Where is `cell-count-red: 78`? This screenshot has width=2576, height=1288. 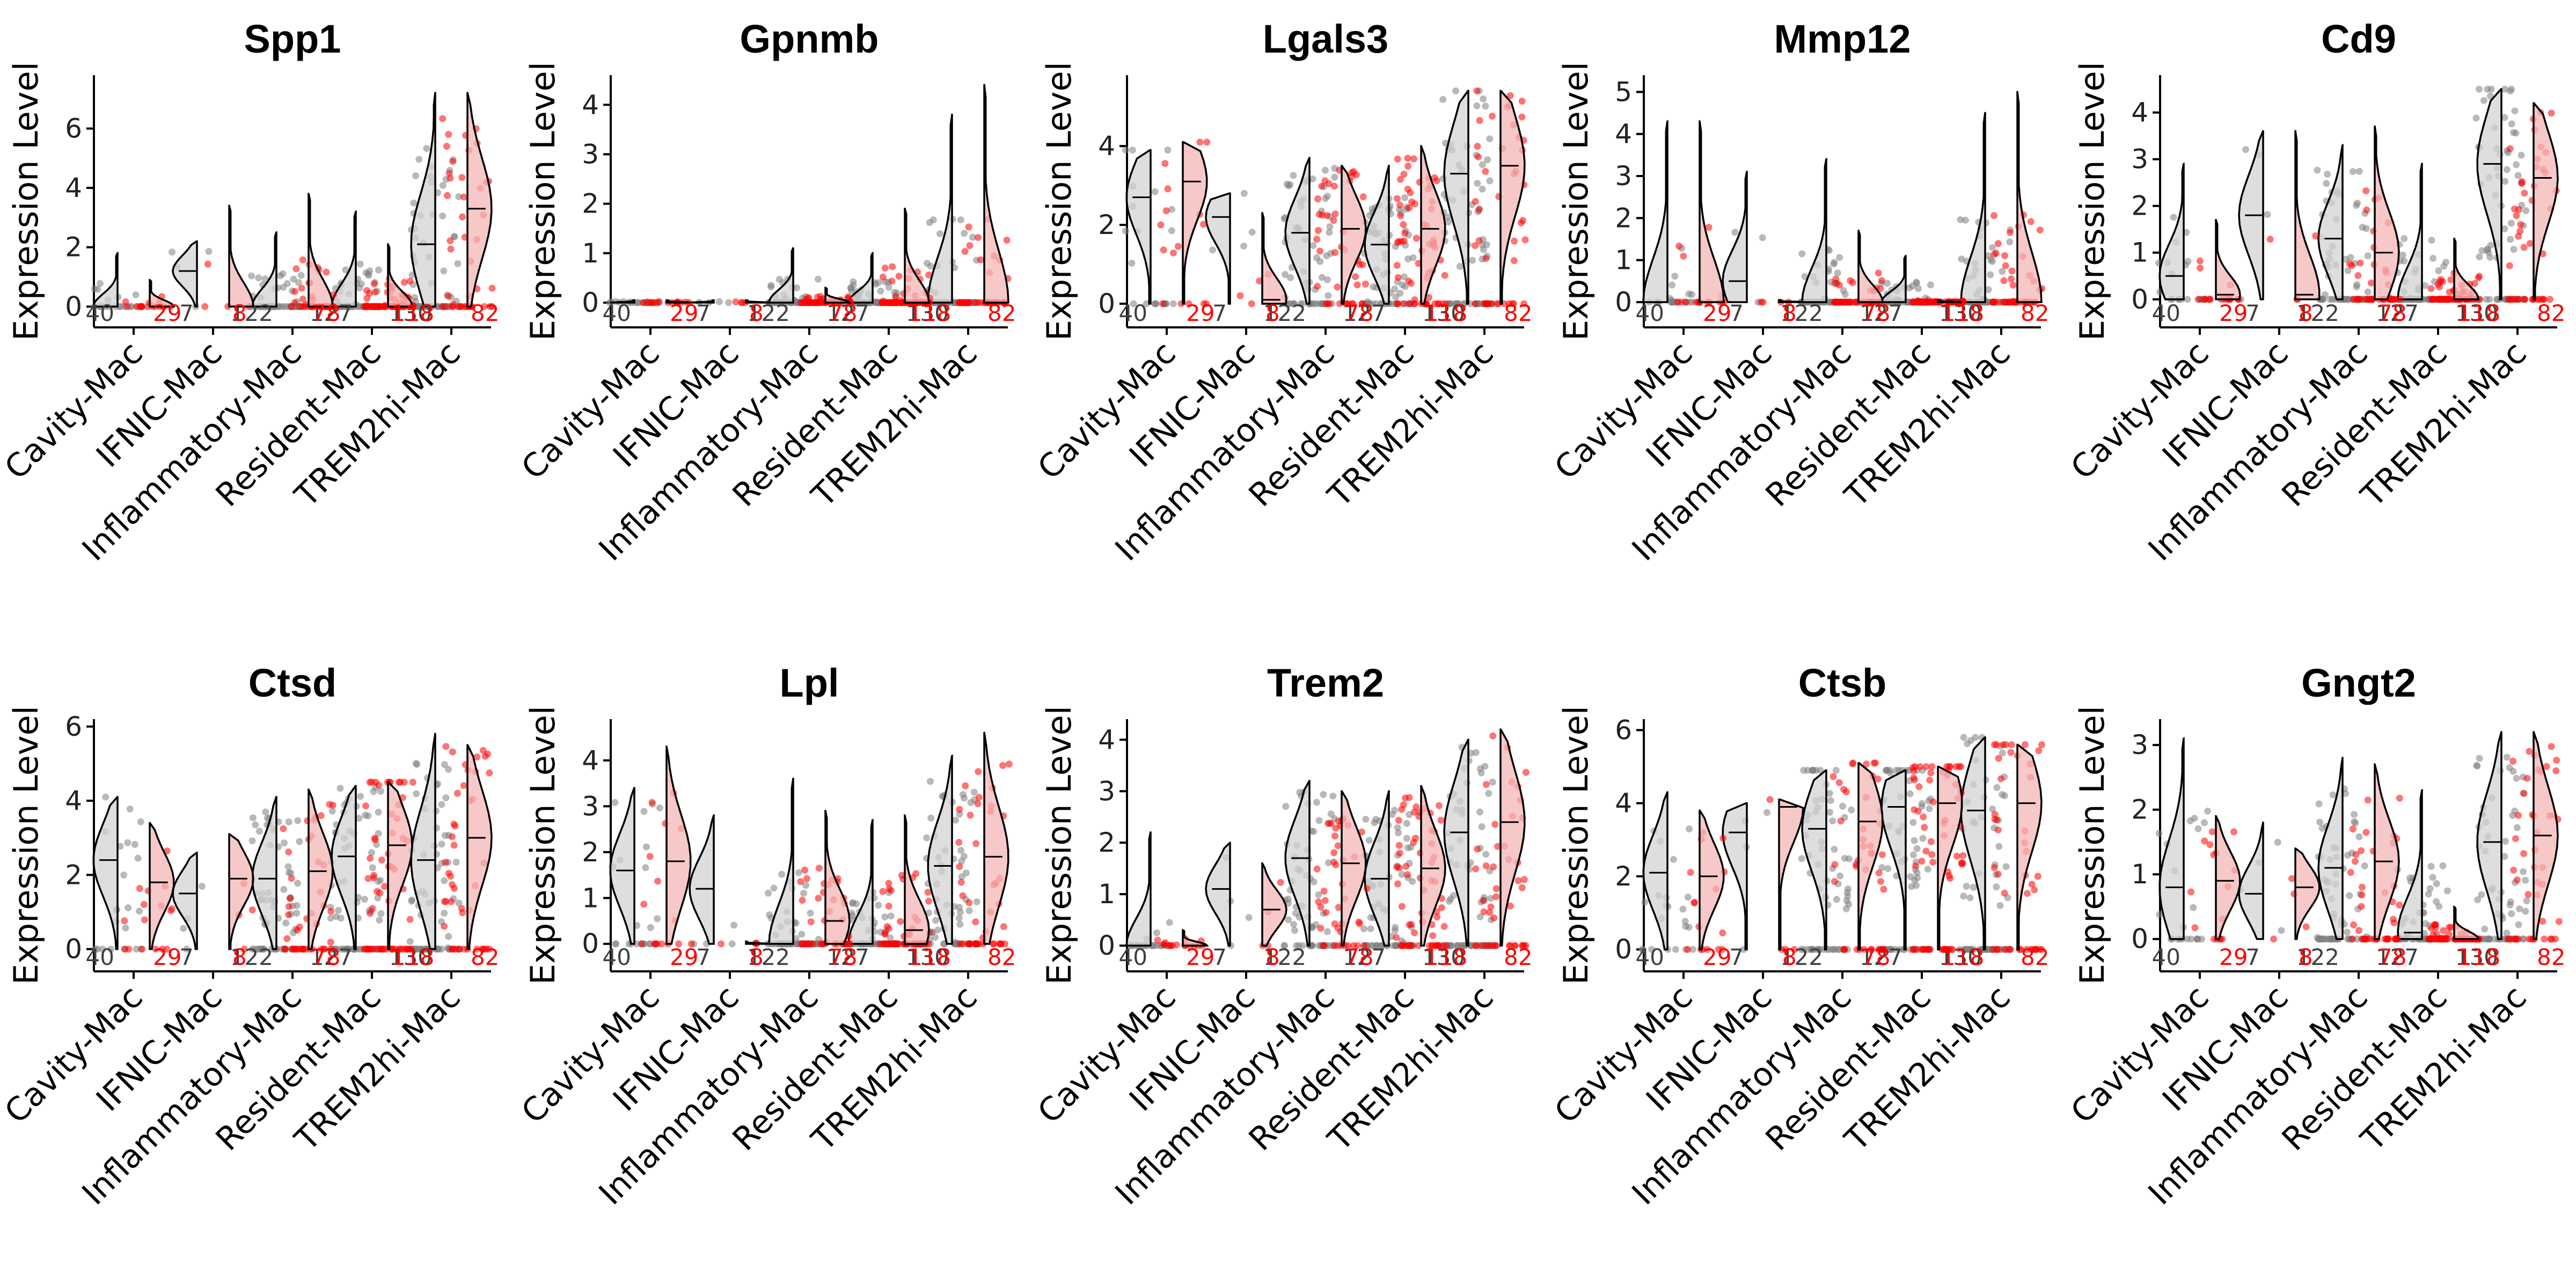
cell-count-red: 78 is located at coordinates (326, 957).